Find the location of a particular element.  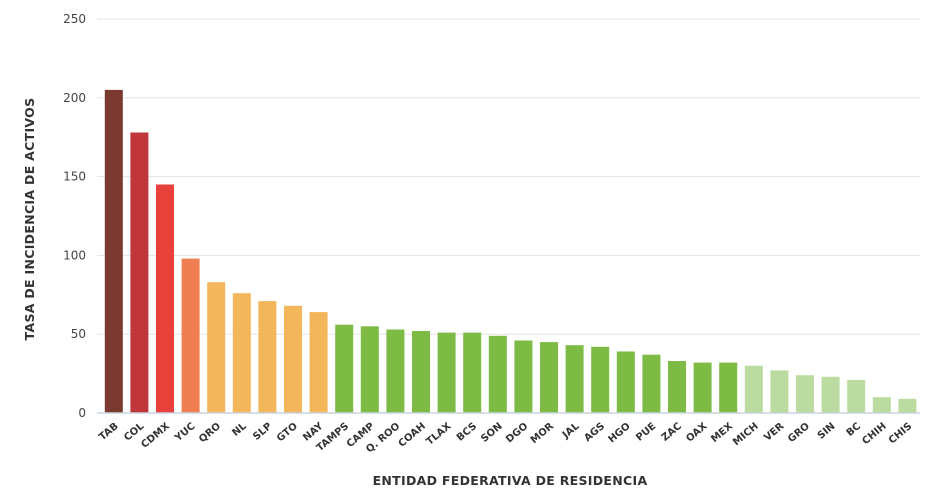

bar-ags is located at coordinates (600, 379).